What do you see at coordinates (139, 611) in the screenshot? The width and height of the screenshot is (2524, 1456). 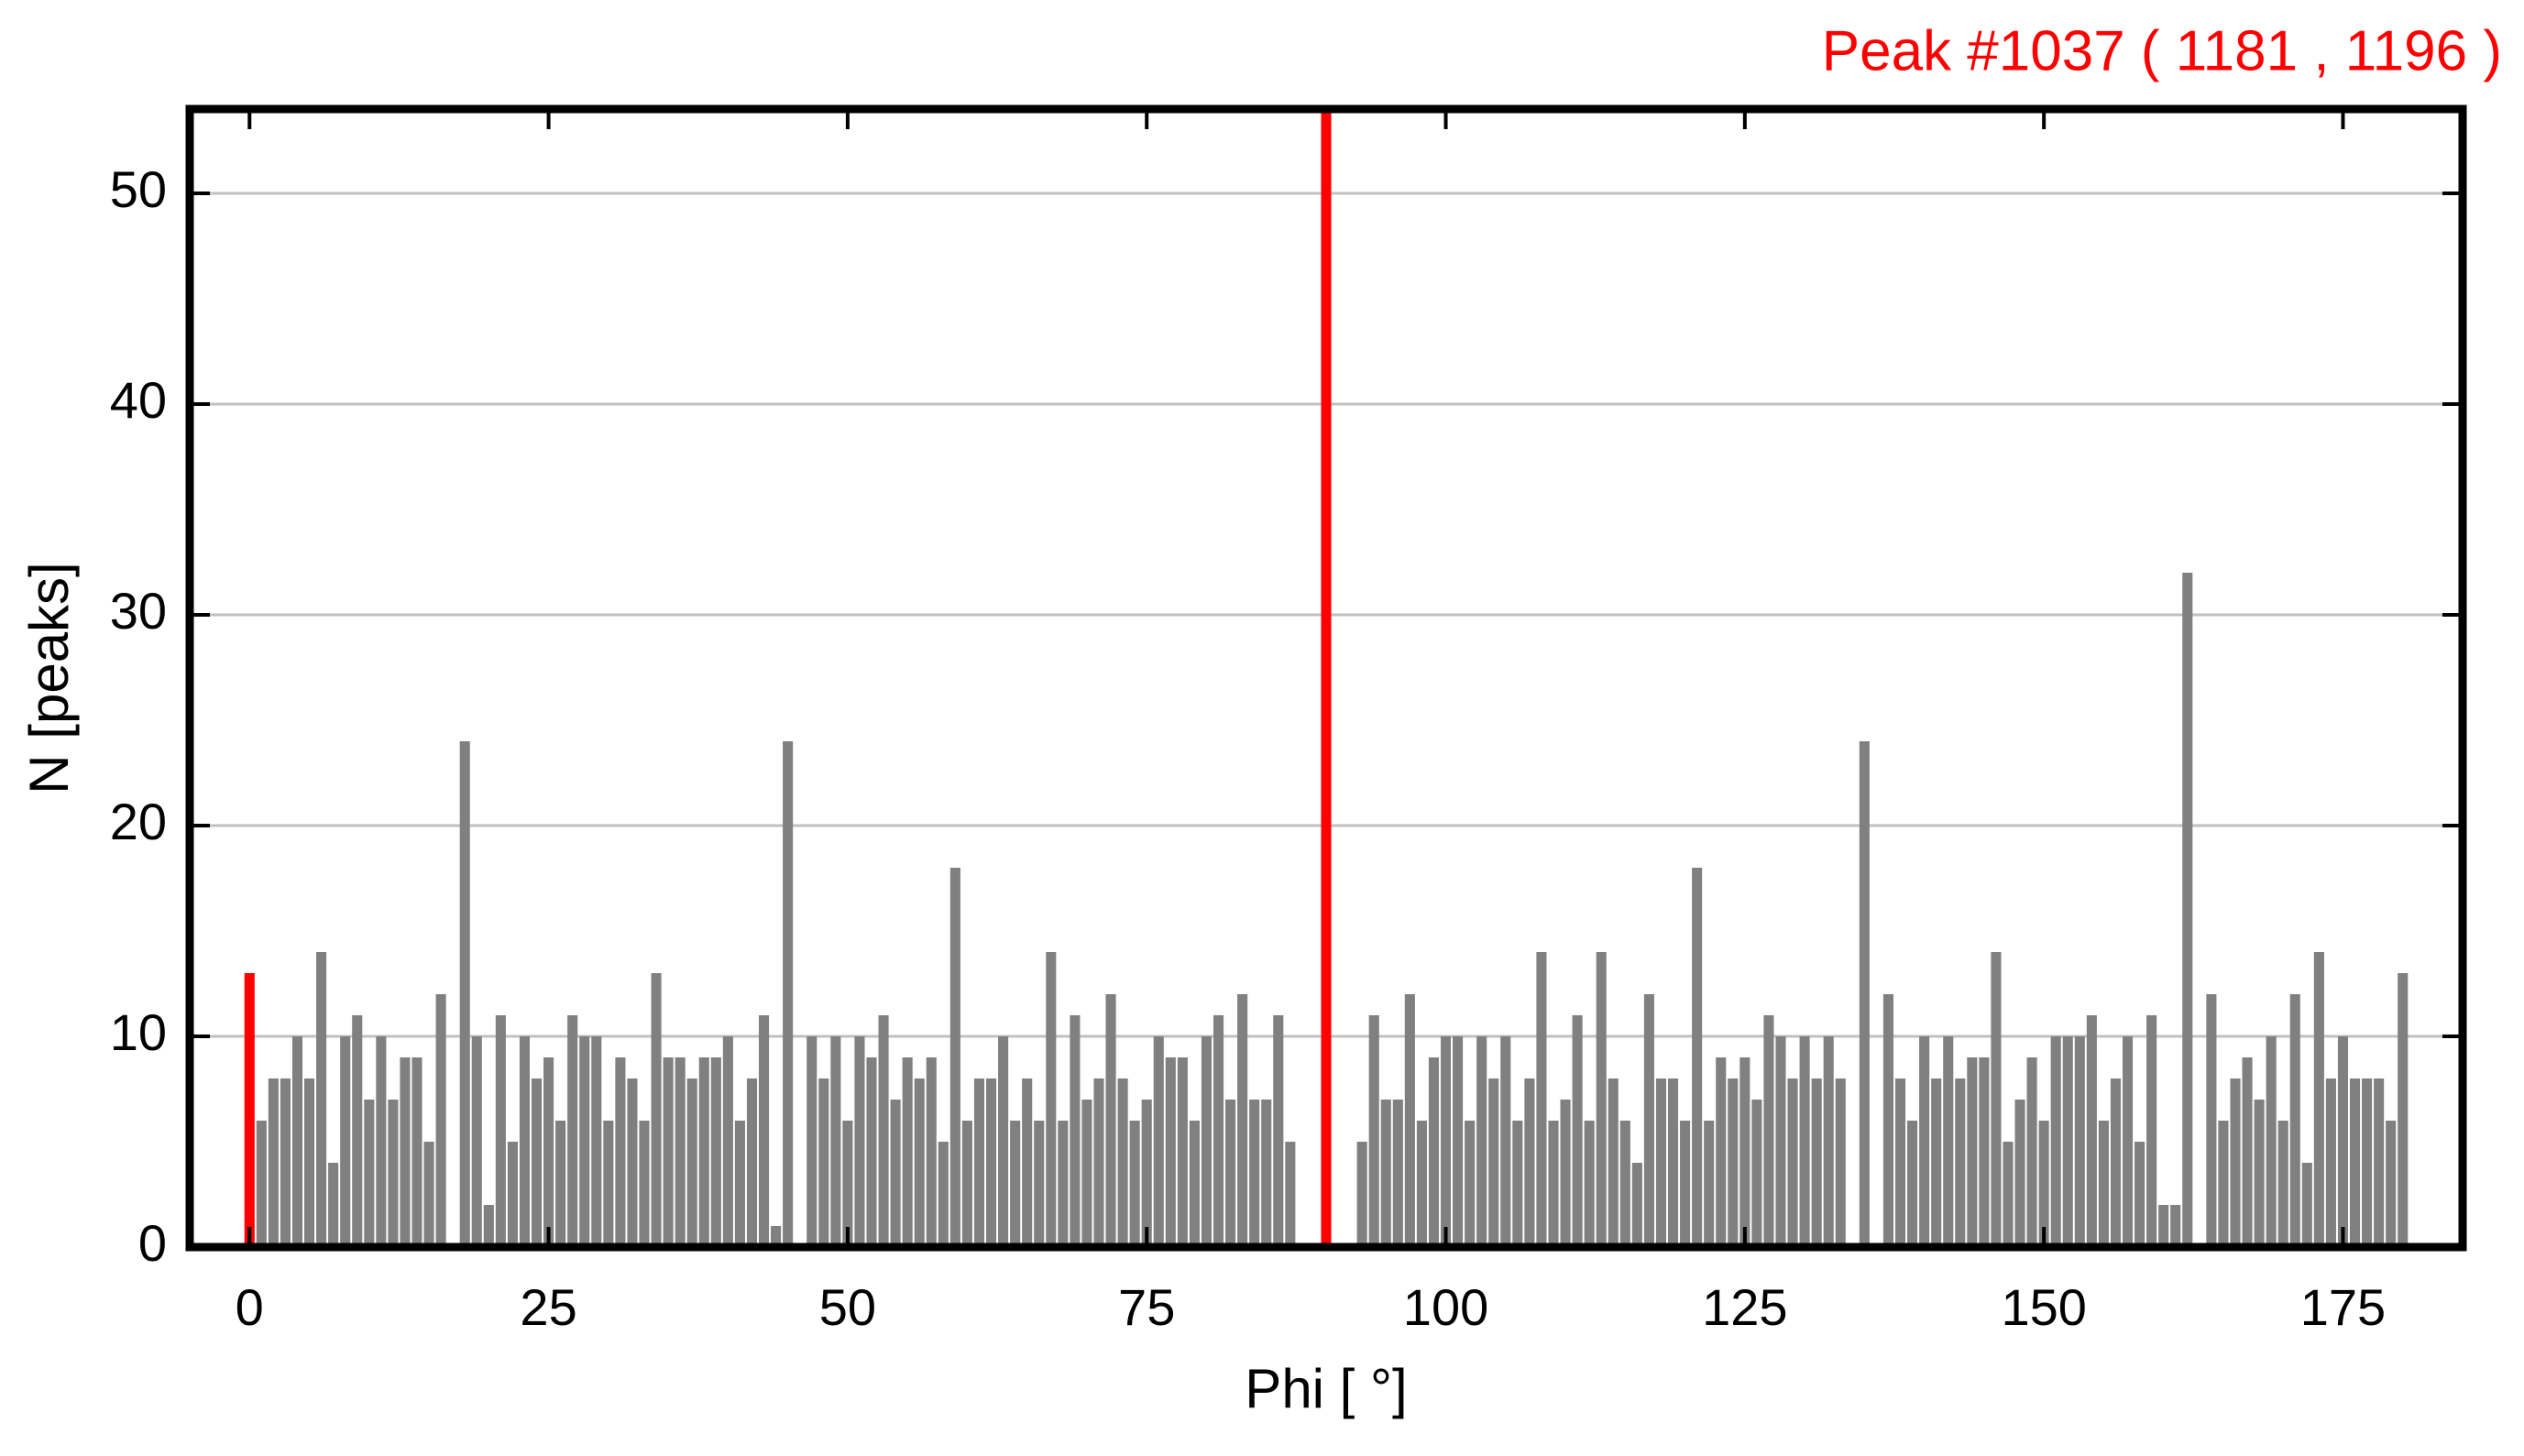 I see `y-tick-label: 30` at bounding box center [139, 611].